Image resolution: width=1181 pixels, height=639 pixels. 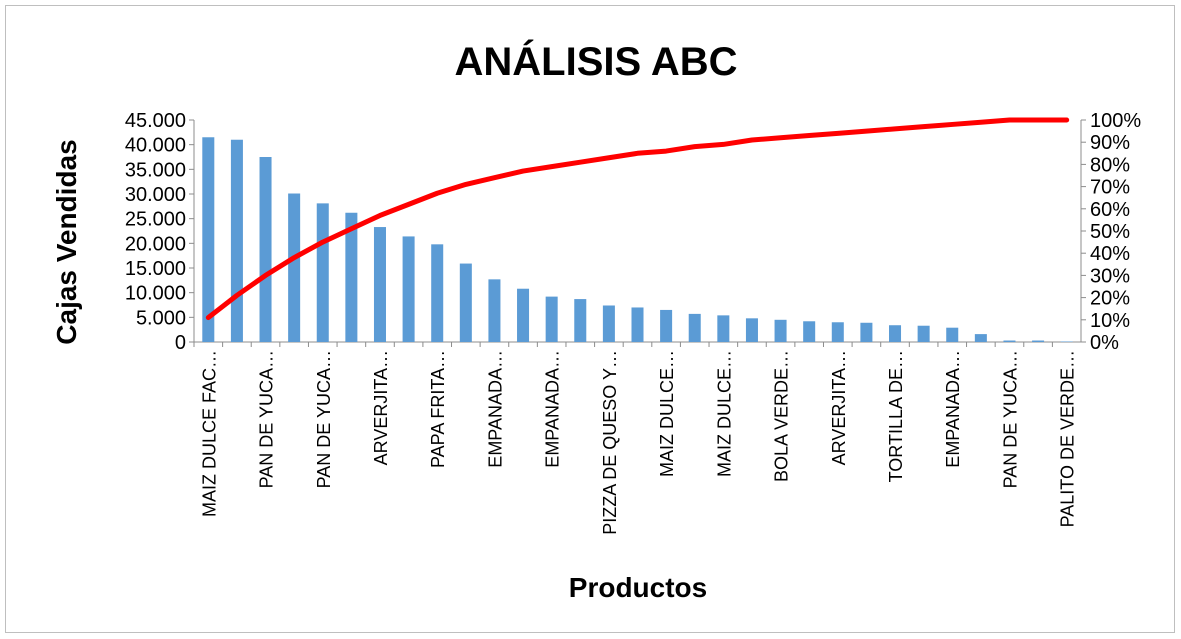 What do you see at coordinates (155, 170) in the screenshot?
I see `y-tick-label: 35.000` at bounding box center [155, 170].